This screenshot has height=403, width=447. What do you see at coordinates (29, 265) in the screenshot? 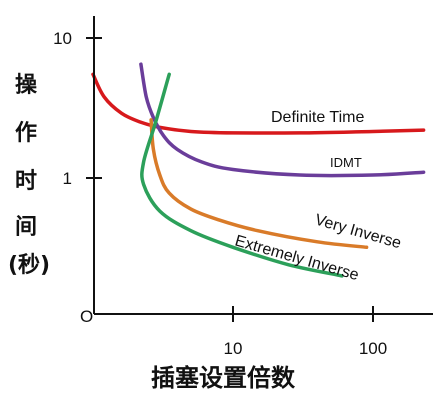
I see `y-label-char: (秒)` at bounding box center [29, 265].